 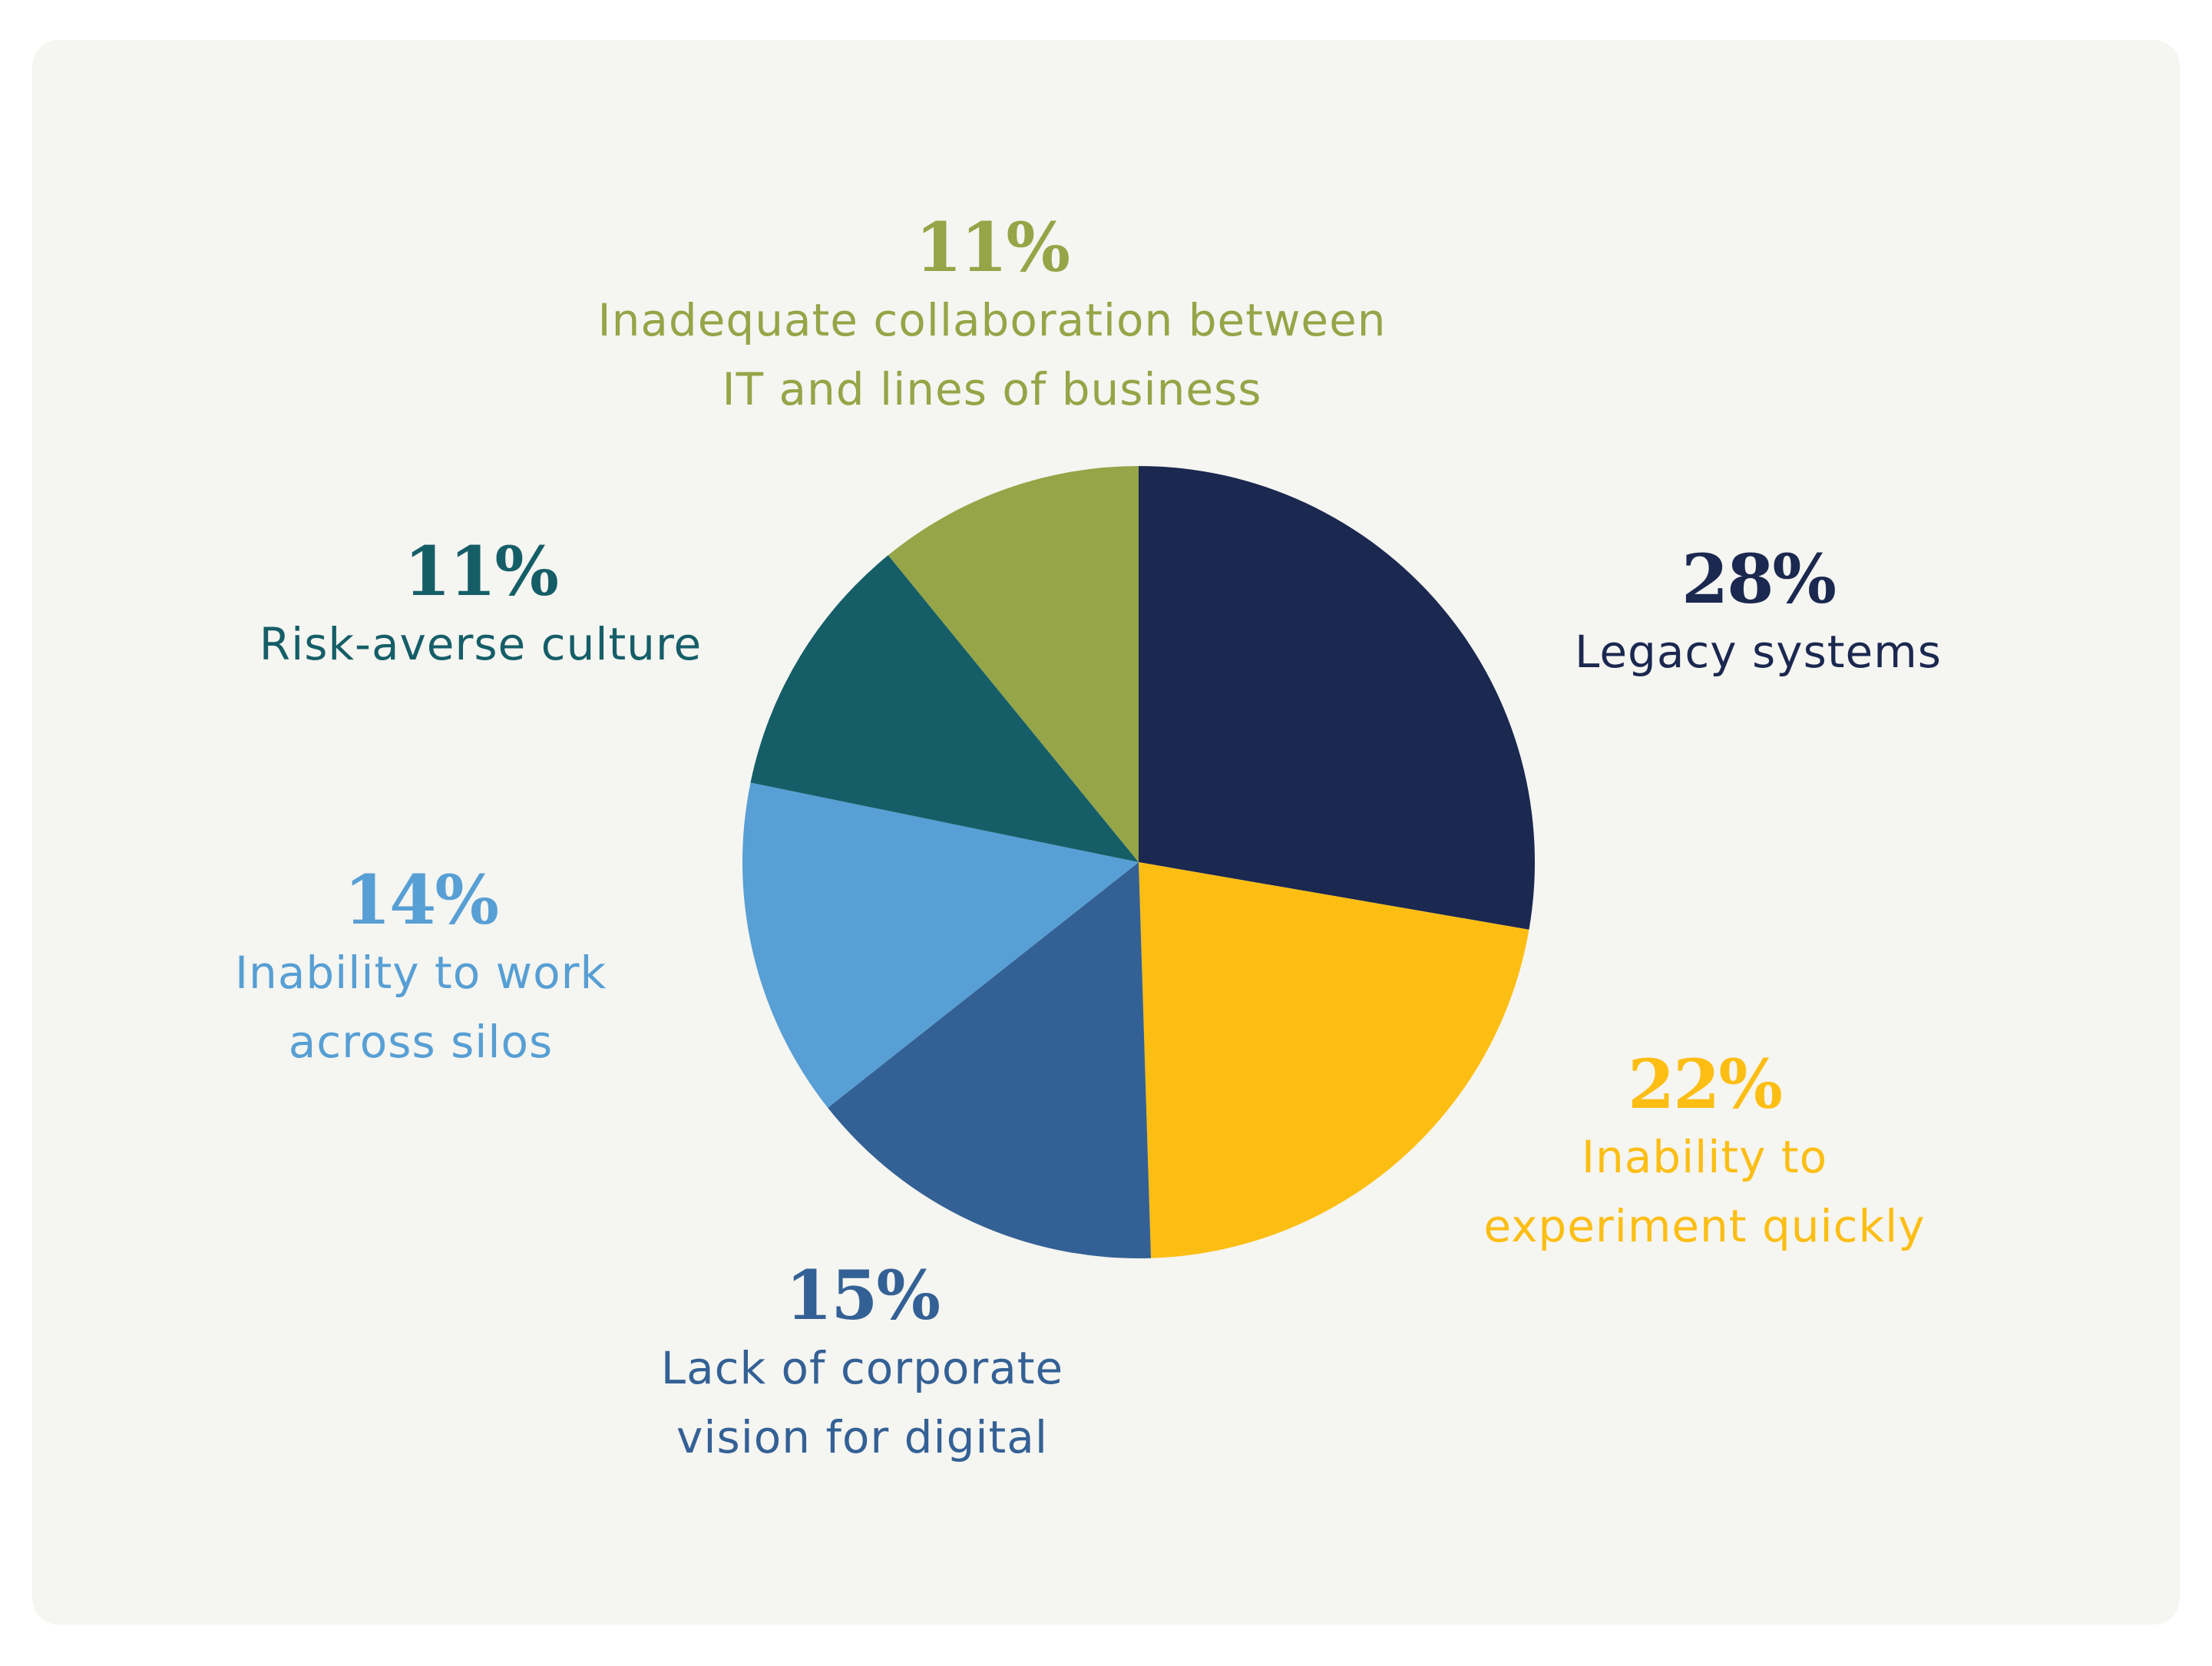 What do you see at coordinates (1759, 579) in the screenshot?
I see `slice-value-label: 28%` at bounding box center [1759, 579].